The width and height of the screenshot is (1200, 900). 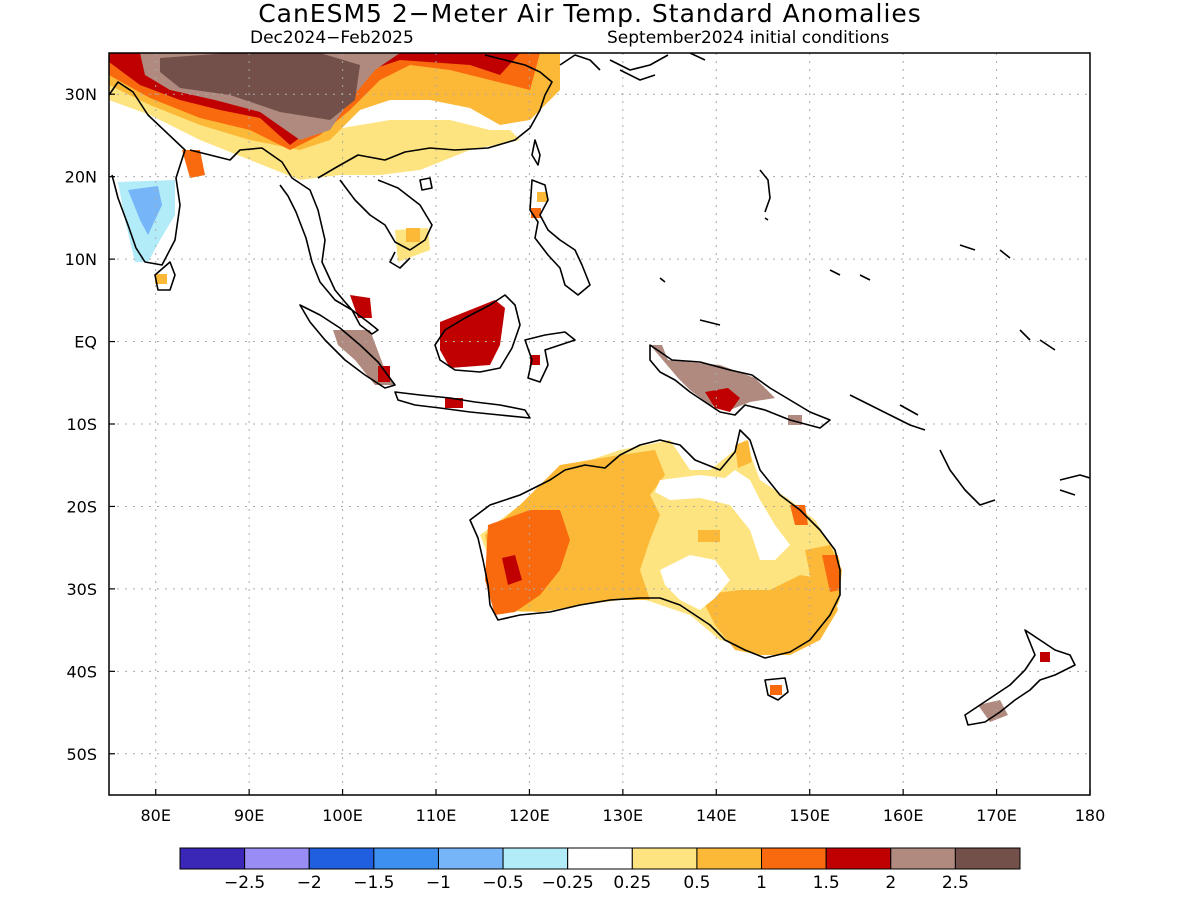 What do you see at coordinates (81, 177) in the screenshot?
I see `lat-label: 20N` at bounding box center [81, 177].